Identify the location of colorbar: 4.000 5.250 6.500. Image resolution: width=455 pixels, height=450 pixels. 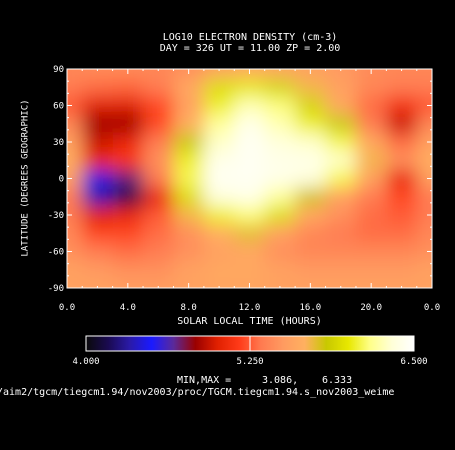
(250, 351).